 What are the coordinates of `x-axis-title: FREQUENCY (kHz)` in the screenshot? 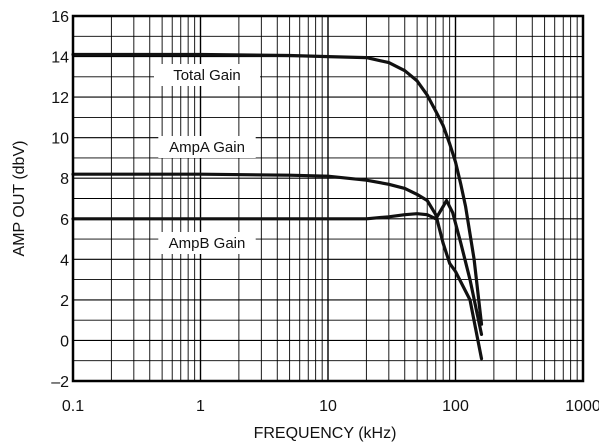 It's located at (325, 433).